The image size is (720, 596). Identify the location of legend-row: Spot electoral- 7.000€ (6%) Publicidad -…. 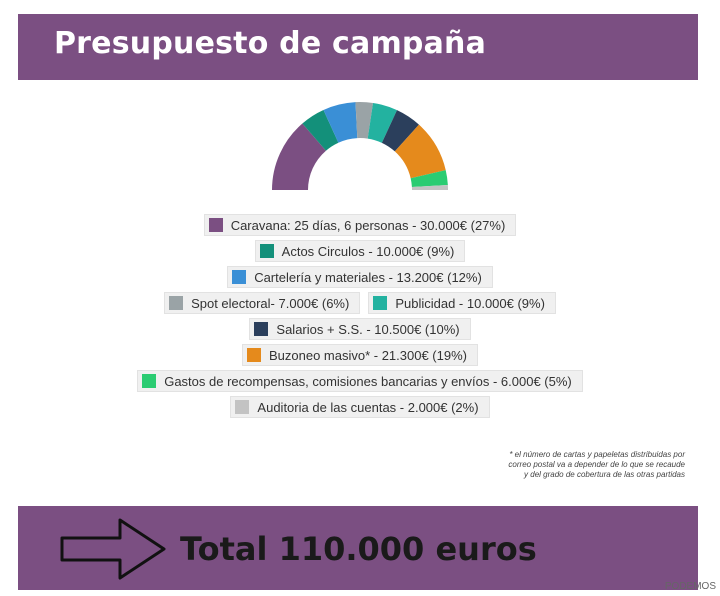
(360, 303).